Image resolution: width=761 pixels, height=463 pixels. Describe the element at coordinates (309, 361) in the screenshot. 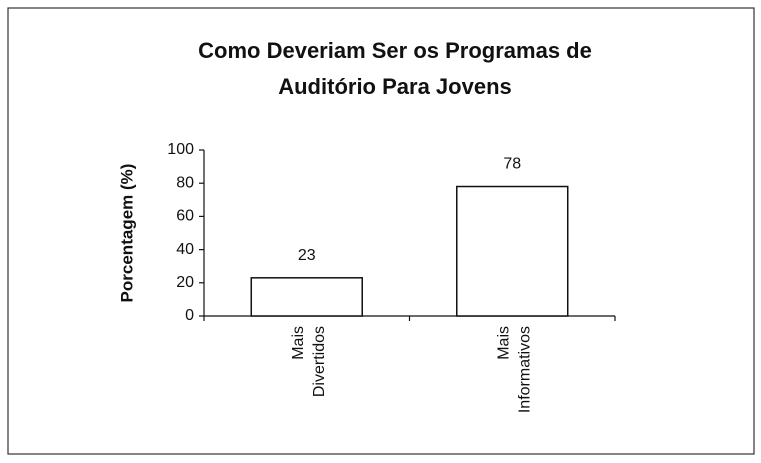

I see `x-tick-label: Mais Divertidos` at that location.